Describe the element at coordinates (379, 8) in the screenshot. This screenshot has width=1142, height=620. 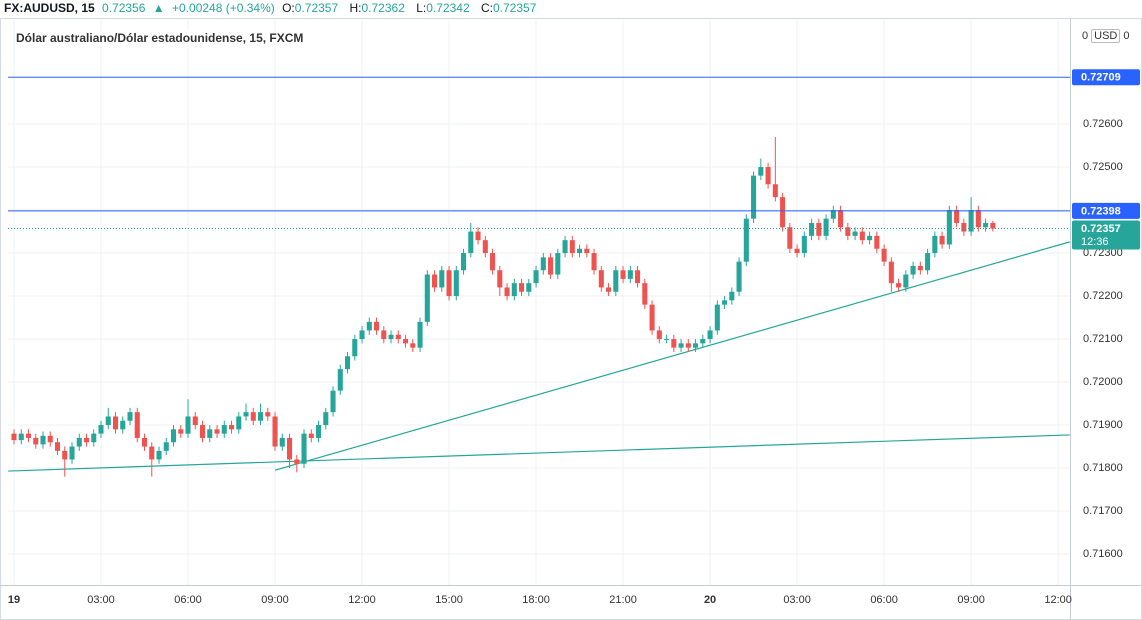
I see `ohlc-high: H:0.72362` at that location.